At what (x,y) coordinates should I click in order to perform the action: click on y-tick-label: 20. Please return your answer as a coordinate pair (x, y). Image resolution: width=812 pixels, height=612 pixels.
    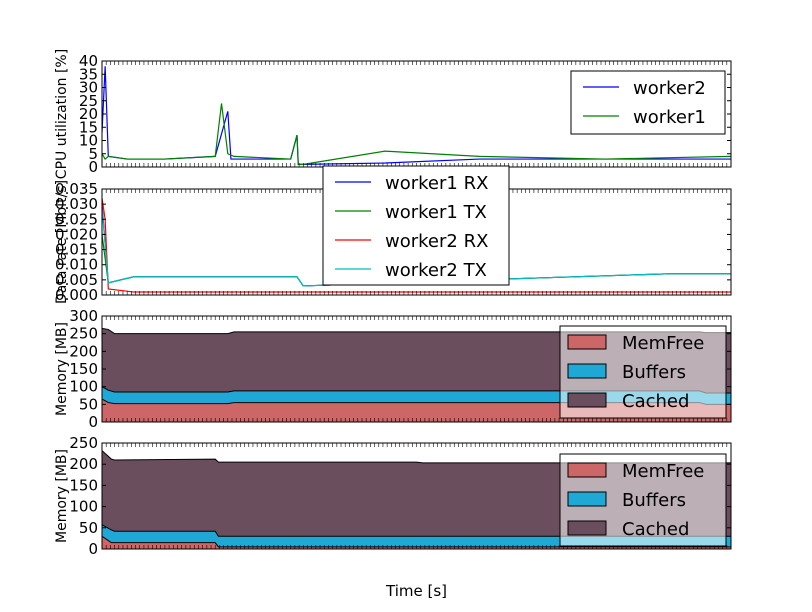
    Looking at the image, I should click on (88, 114).